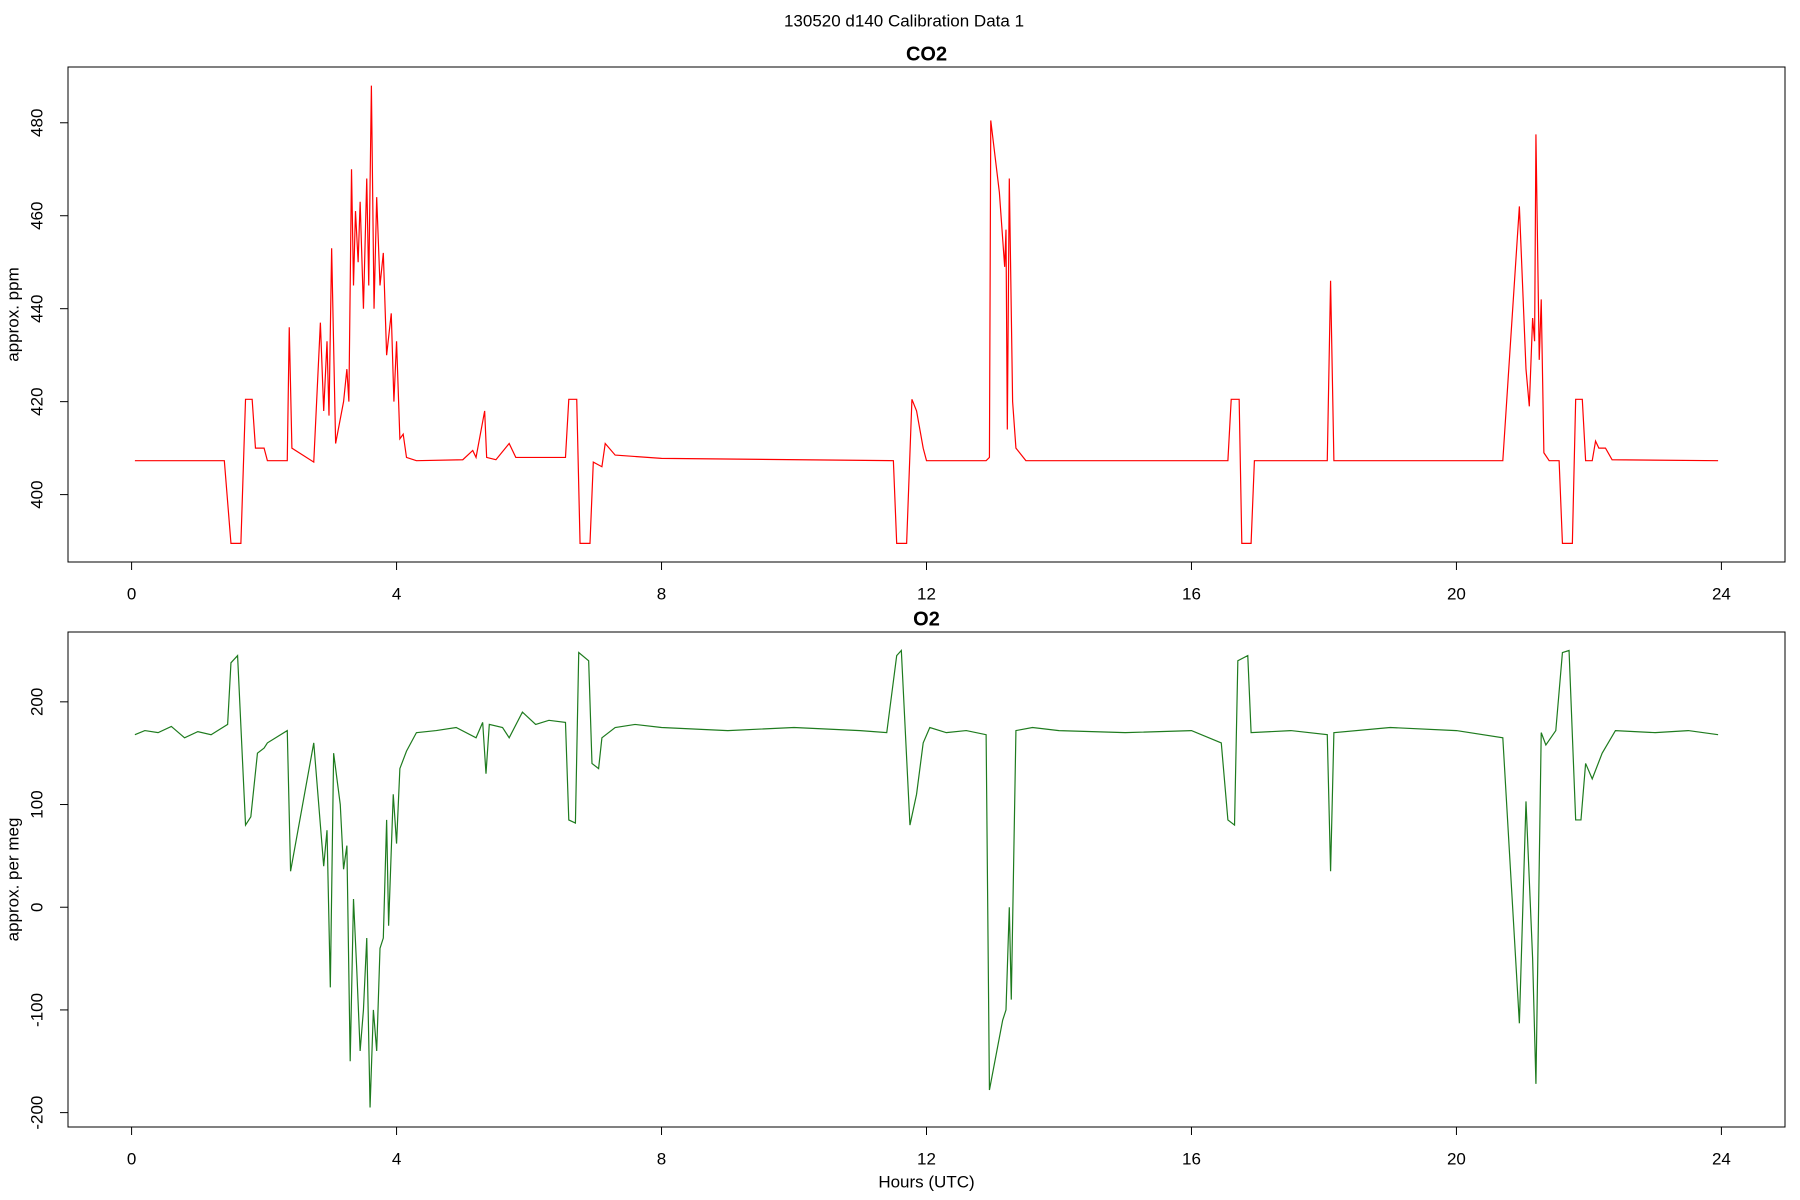 This screenshot has width=1800, height=1200. I want to click on y-tick-label: -200, so click(36, 1113).